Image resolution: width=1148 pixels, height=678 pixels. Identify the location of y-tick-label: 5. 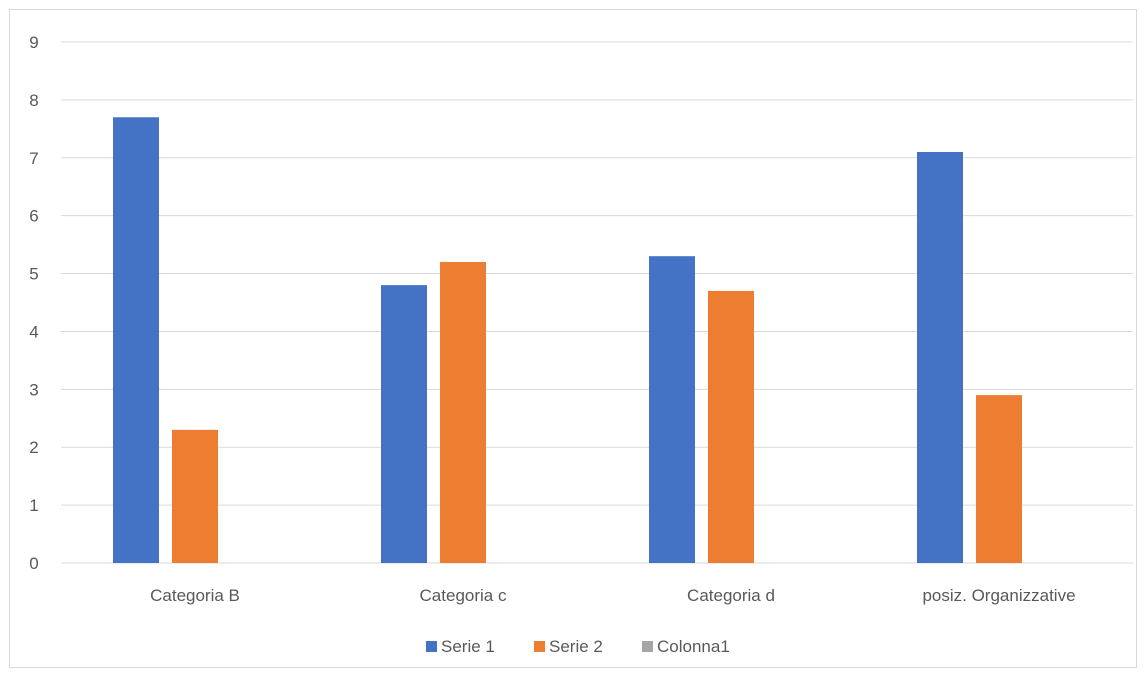
(33, 274).